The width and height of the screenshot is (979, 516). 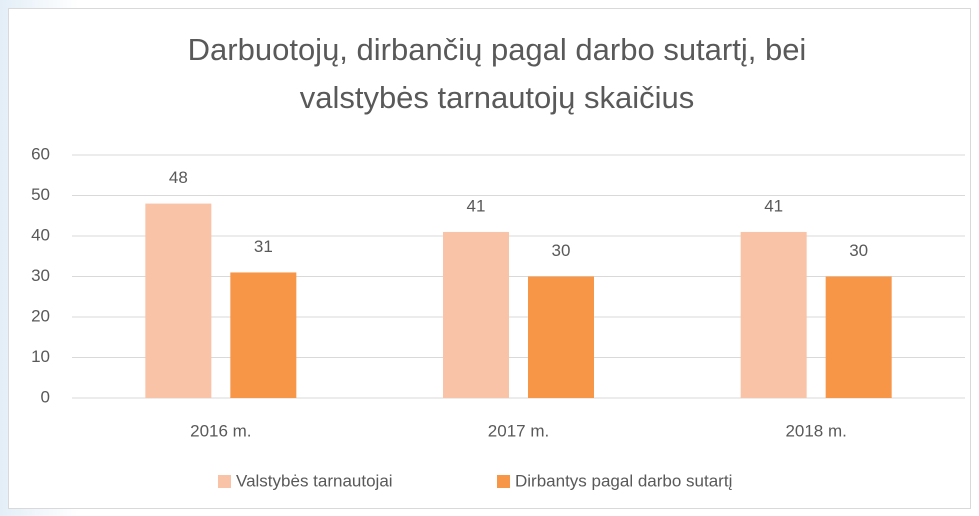 What do you see at coordinates (40, 194) in the screenshot?
I see `y-tick-label: 50` at bounding box center [40, 194].